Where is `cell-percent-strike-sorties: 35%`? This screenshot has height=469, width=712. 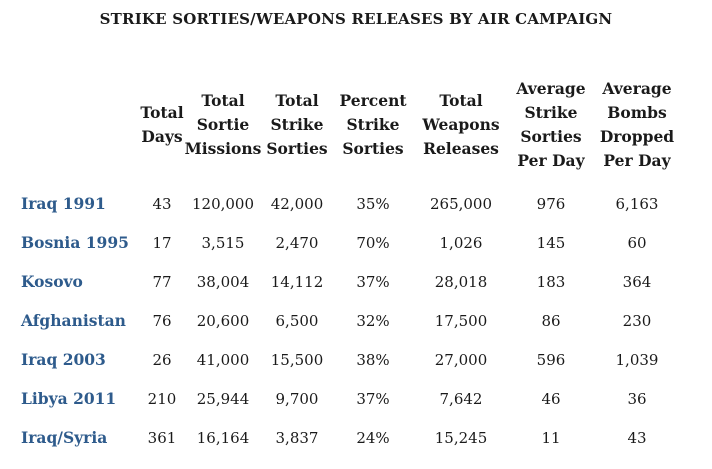
cell-percent-strike-sorties: 35% is located at coordinates (373, 203).